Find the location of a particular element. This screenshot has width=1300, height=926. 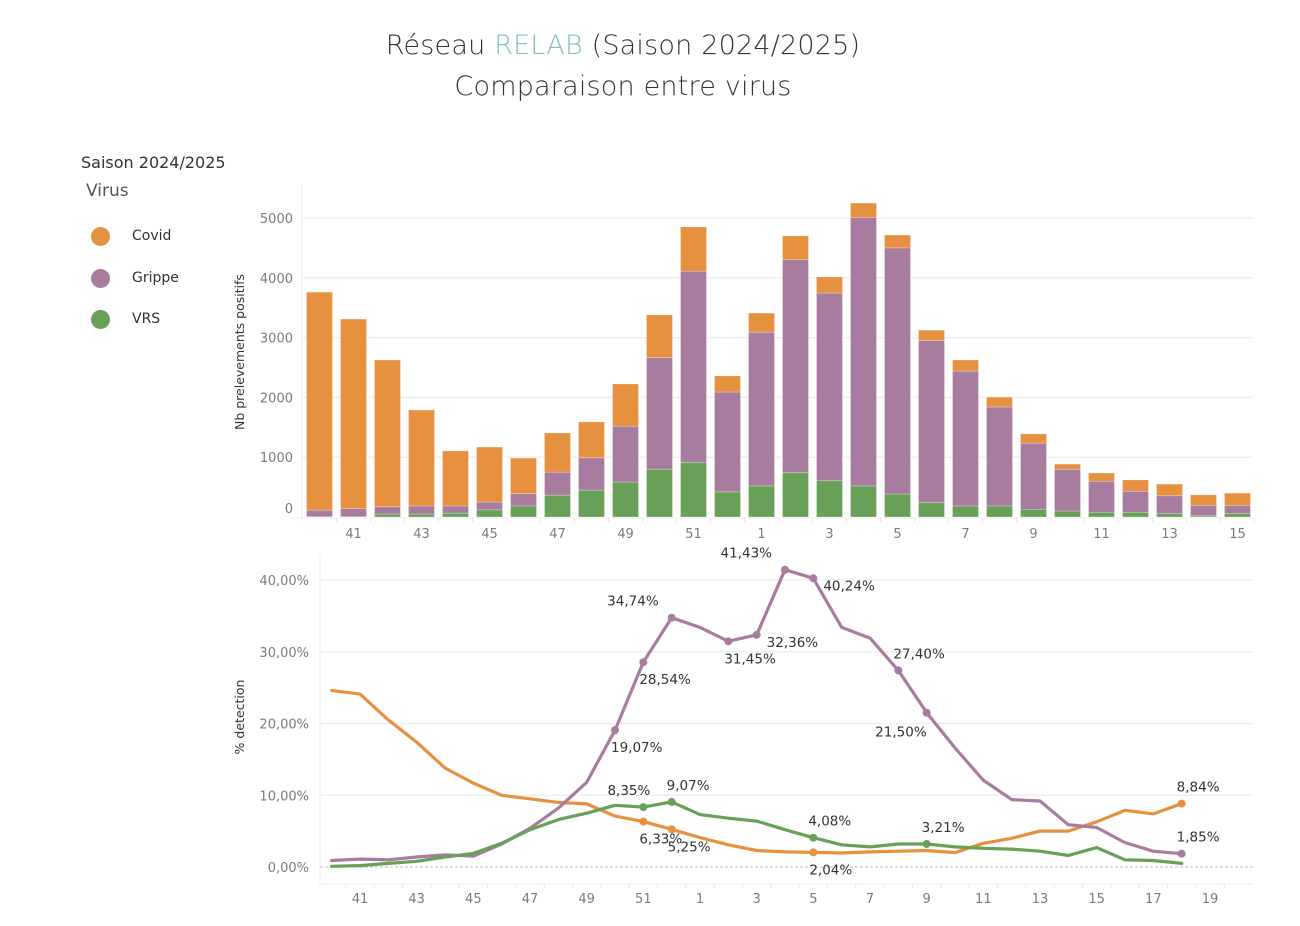

data-label: 27,40% is located at coordinates (919, 654).